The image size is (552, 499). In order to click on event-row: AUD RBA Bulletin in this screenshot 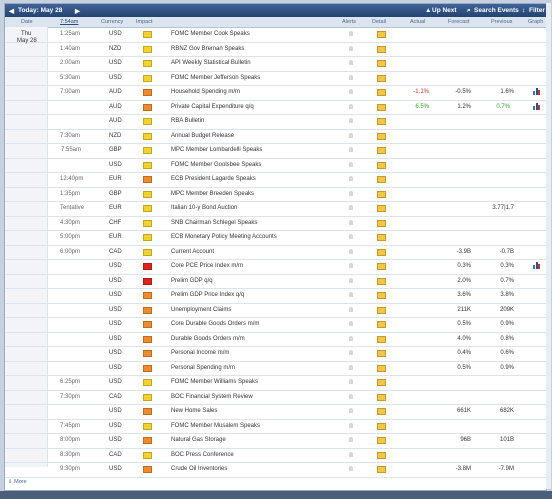, I will do `click(275, 122)`.